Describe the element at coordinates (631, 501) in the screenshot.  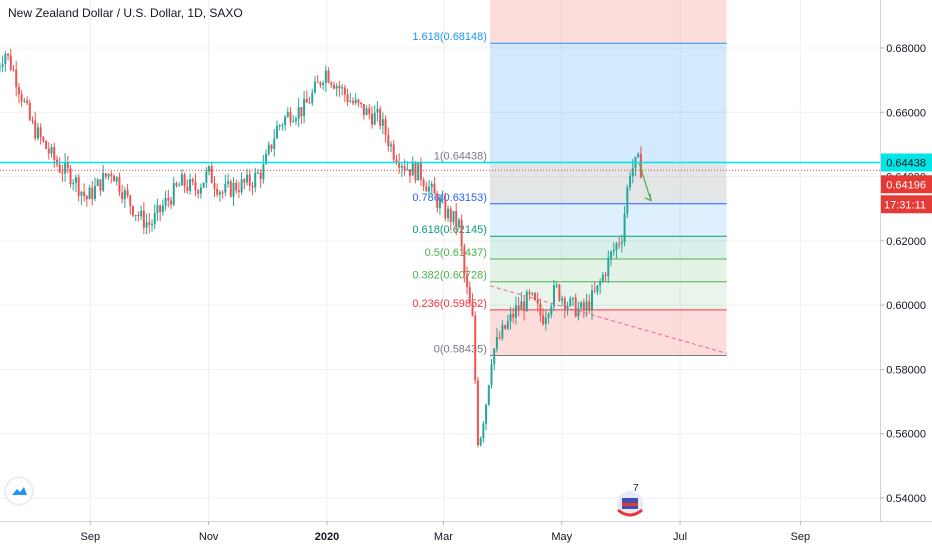
I see `idea-author-avatar: 7` at that location.